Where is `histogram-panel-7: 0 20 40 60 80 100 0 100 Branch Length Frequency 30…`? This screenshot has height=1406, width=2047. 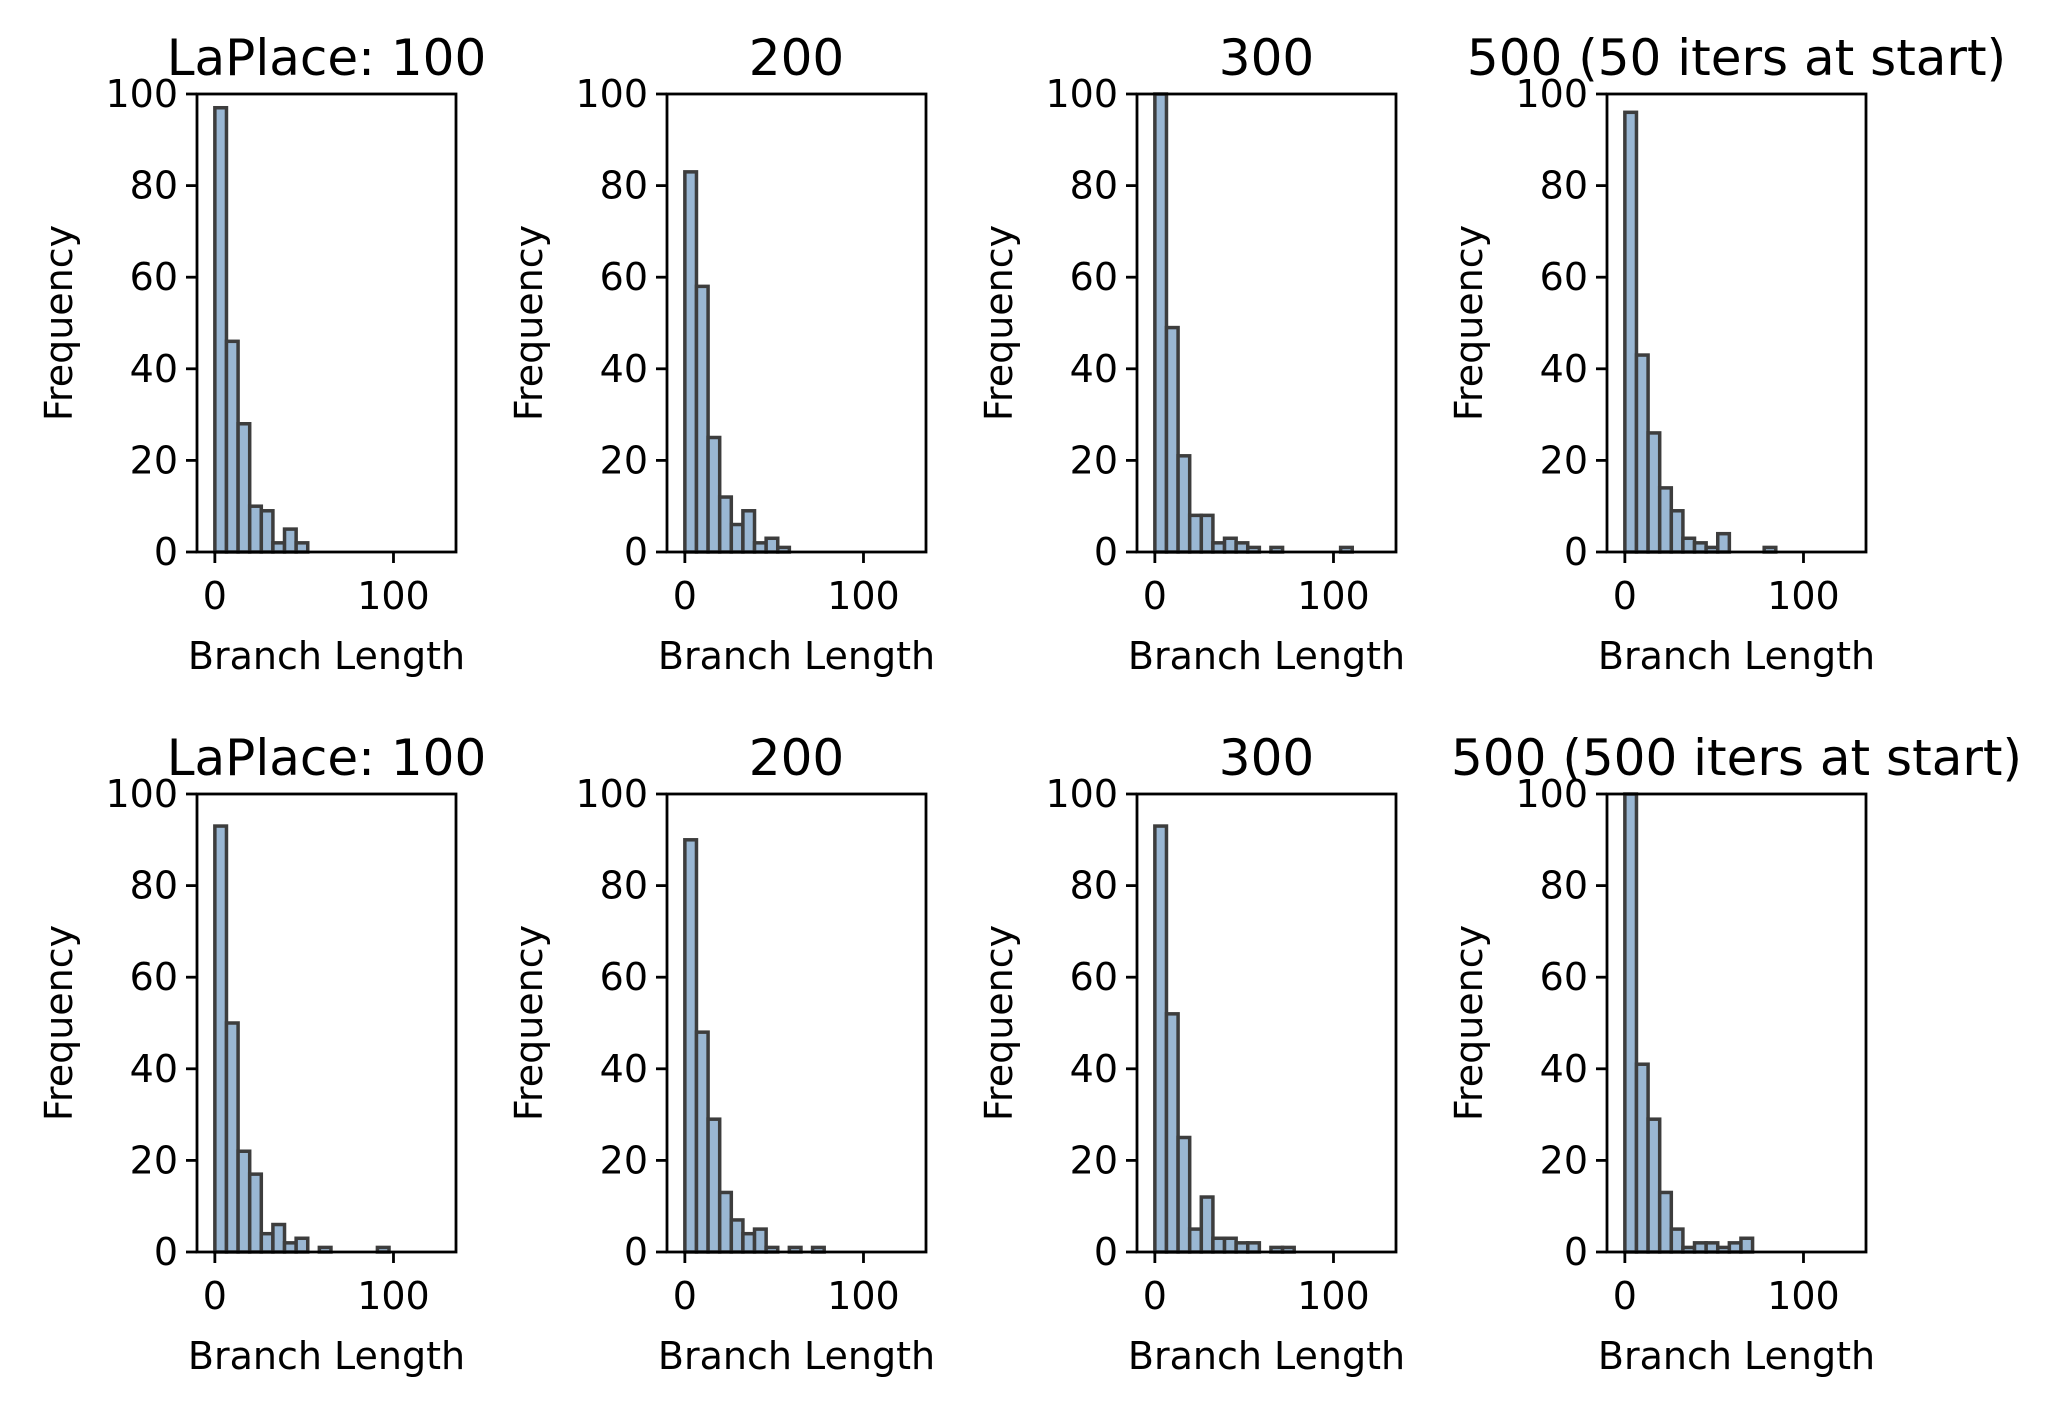
histogram-panel-7: 0 20 40 60 80 100 0 100 Branch Length Frequency 30… is located at coordinates (1191, 1053).